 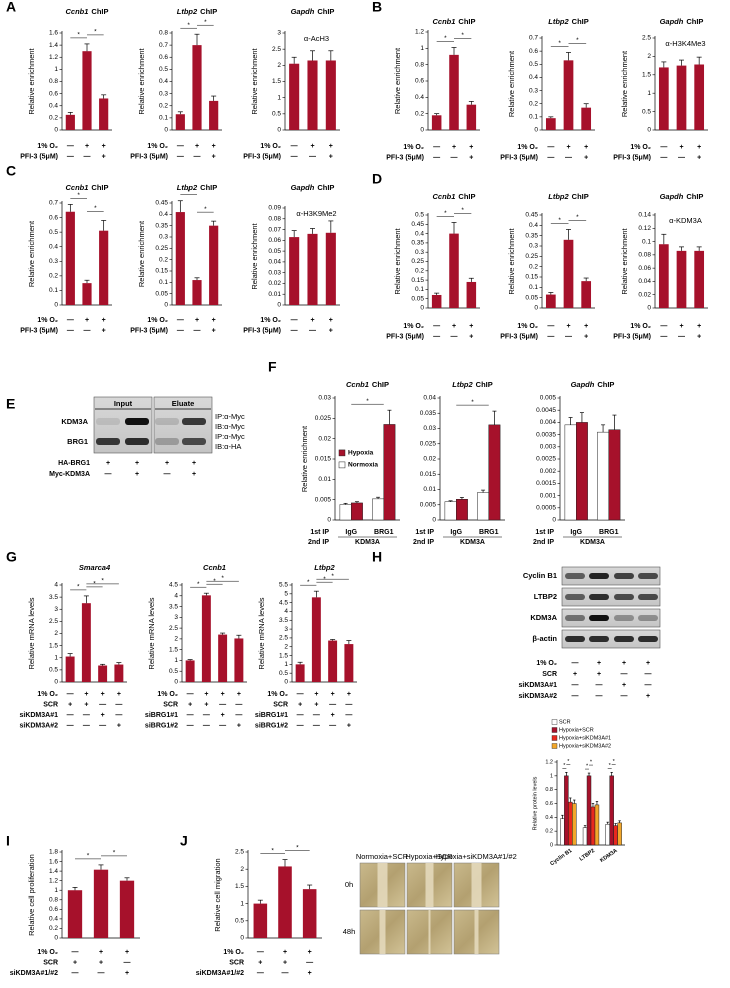 What do you see at coordinates (357, 384) in the screenshot?
I see `title-gene: Ccnb1` at bounding box center [357, 384].